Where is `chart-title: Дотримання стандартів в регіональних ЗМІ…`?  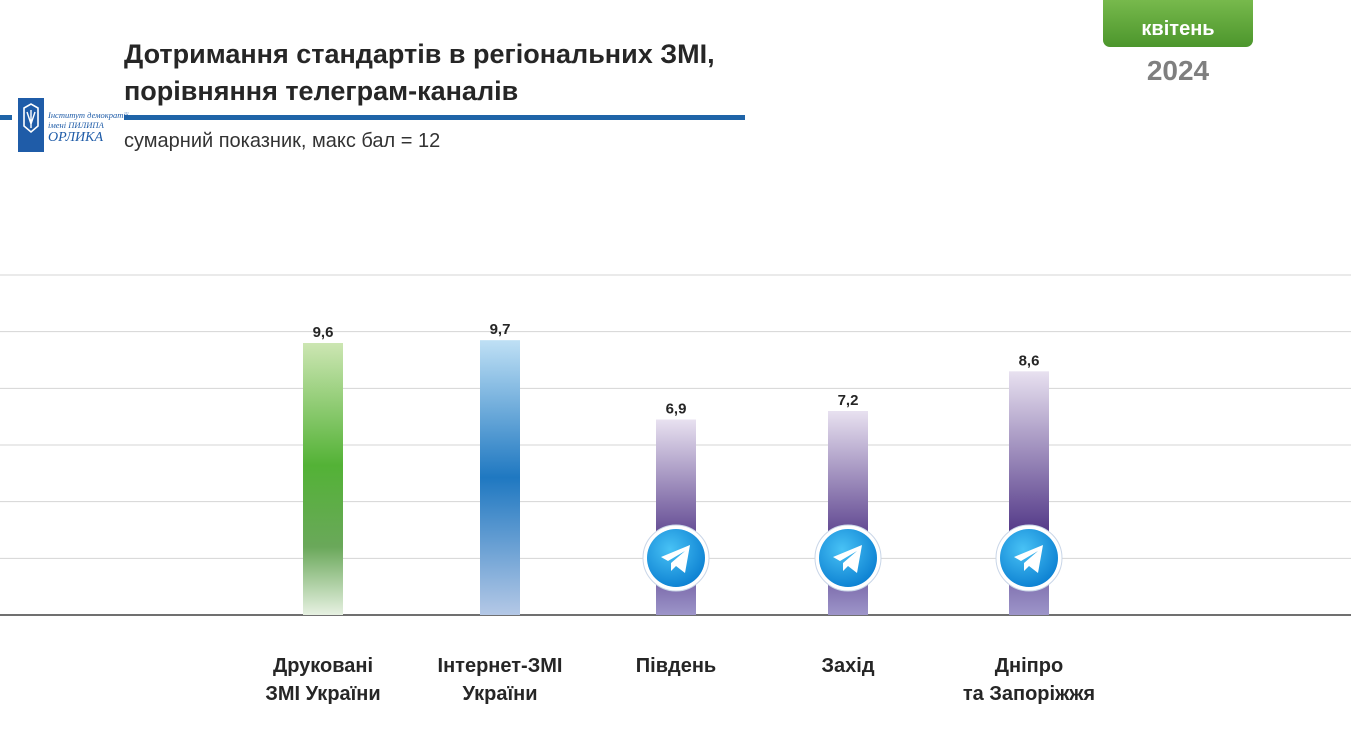 chart-title: Дотримання стандартів в регіональних ЗМІ… is located at coordinates (419, 72).